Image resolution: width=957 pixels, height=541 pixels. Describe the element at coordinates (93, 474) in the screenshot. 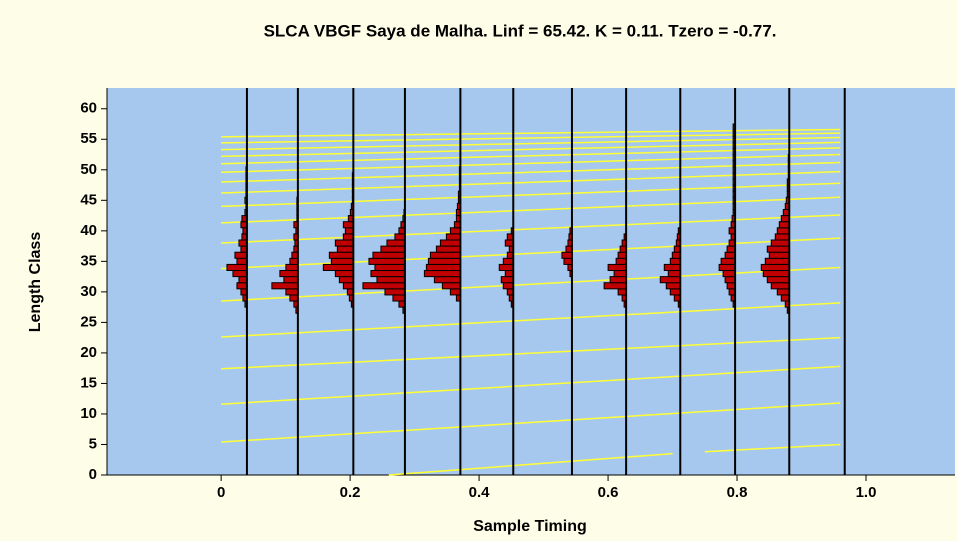

I see `y-tick-label: 0` at that location.